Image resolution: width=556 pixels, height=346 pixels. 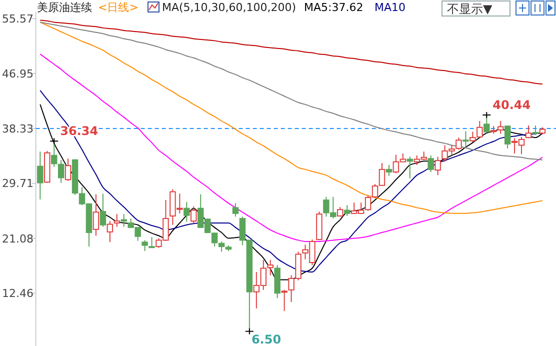 What do you see at coordinates (18, 129) in the screenshot?
I see `y-tick-label: 38.33` at bounding box center [18, 129].